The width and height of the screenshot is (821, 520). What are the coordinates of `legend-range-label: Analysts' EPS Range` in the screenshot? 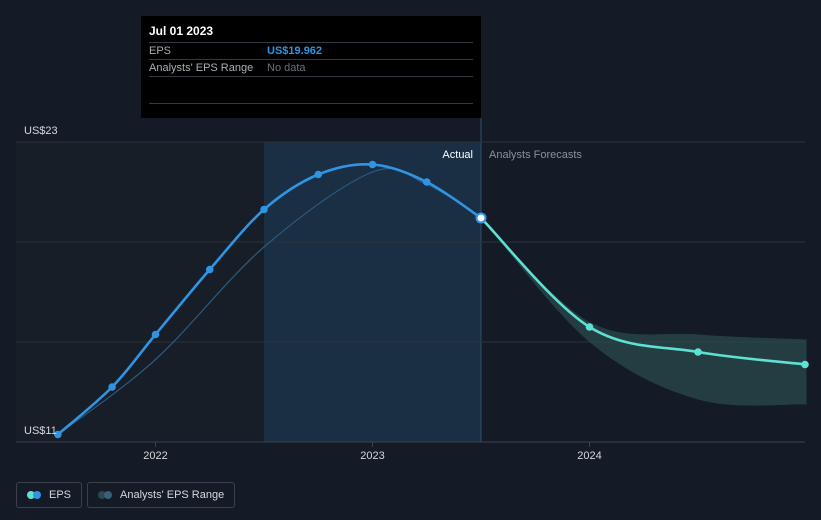 It's located at (172, 495).